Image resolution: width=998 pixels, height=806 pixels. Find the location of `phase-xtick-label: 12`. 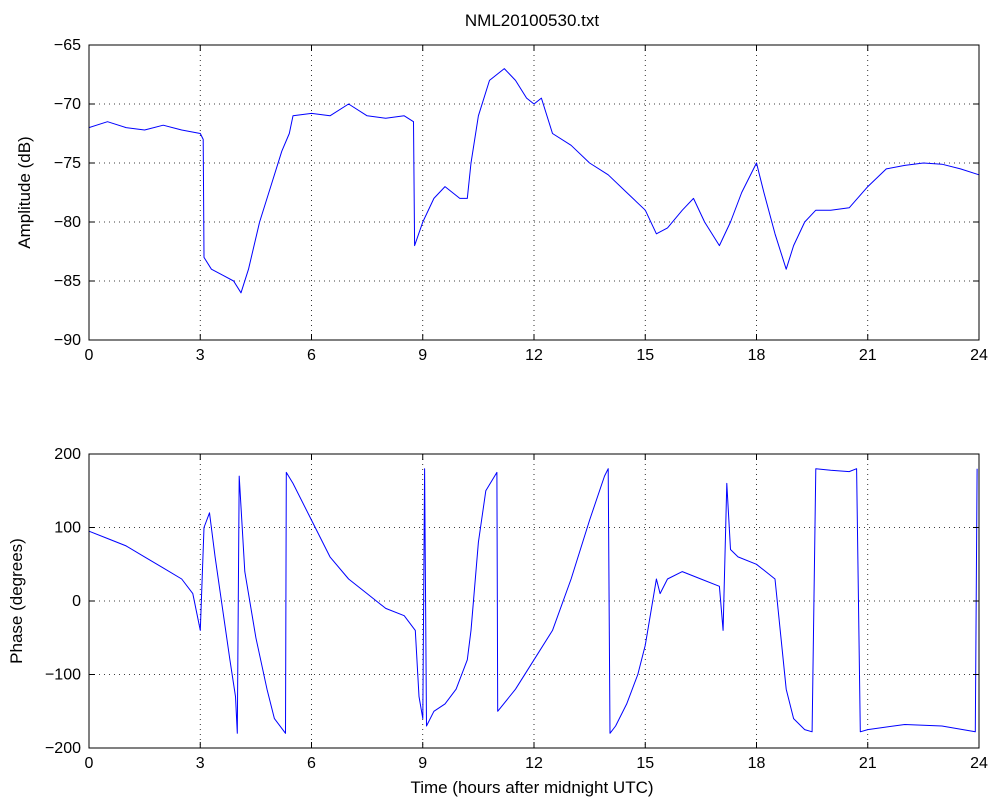

phase-xtick-label: 12 is located at coordinates (534, 763).